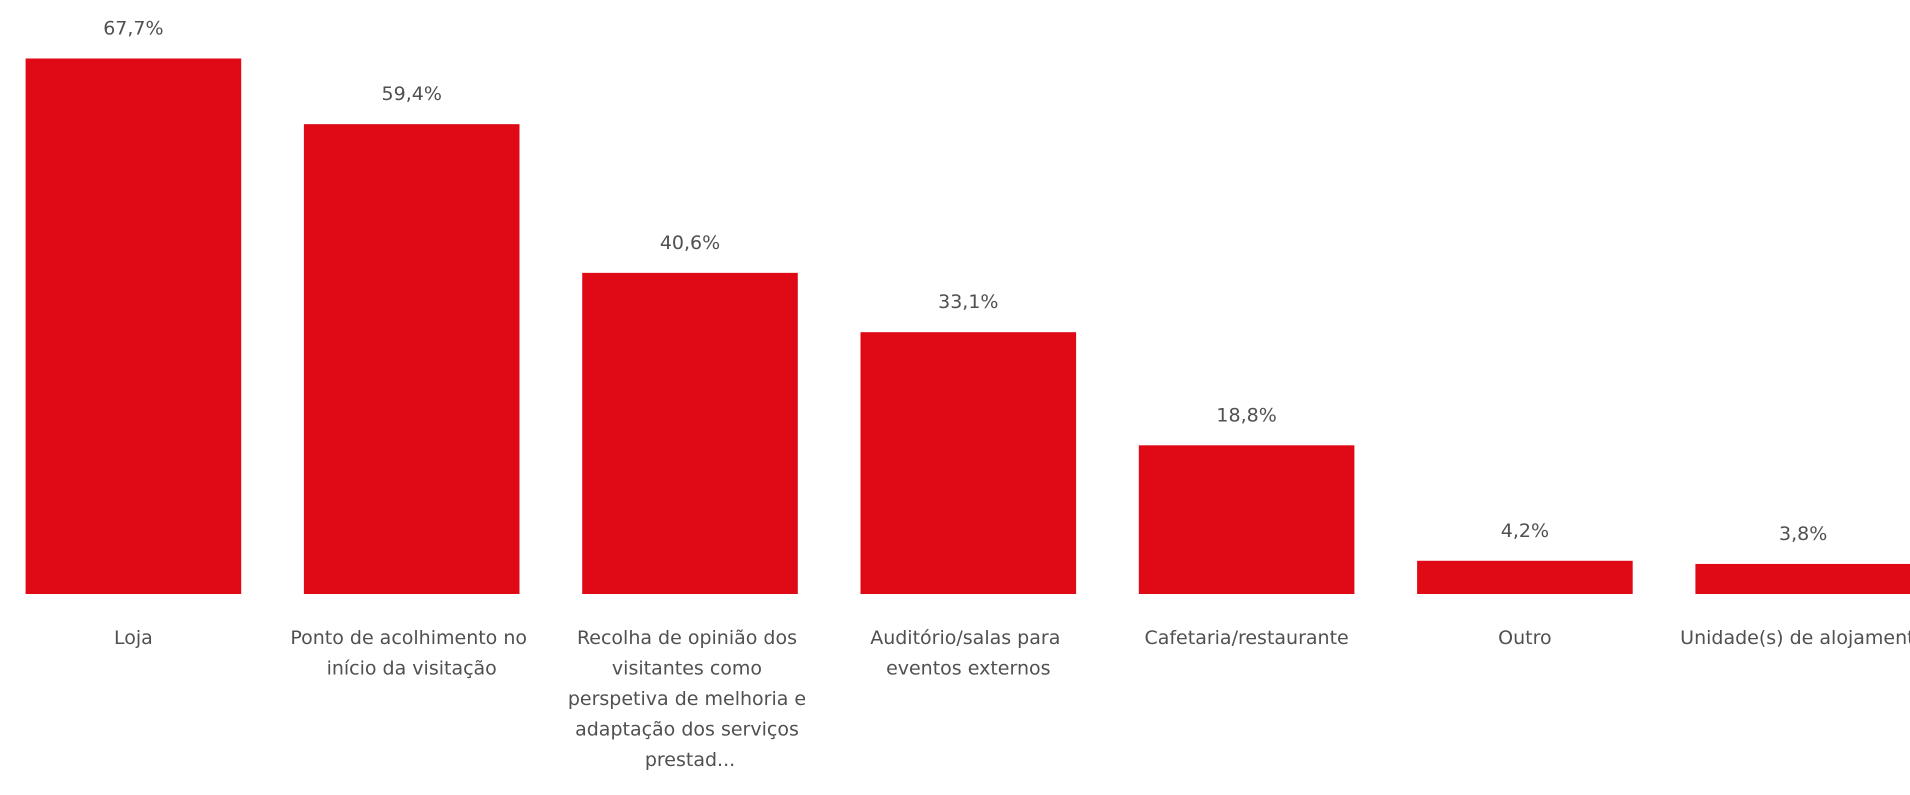 This screenshot has width=1910, height=795. What do you see at coordinates (1525, 531) in the screenshot?
I see `value-label: 4,2%` at bounding box center [1525, 531].